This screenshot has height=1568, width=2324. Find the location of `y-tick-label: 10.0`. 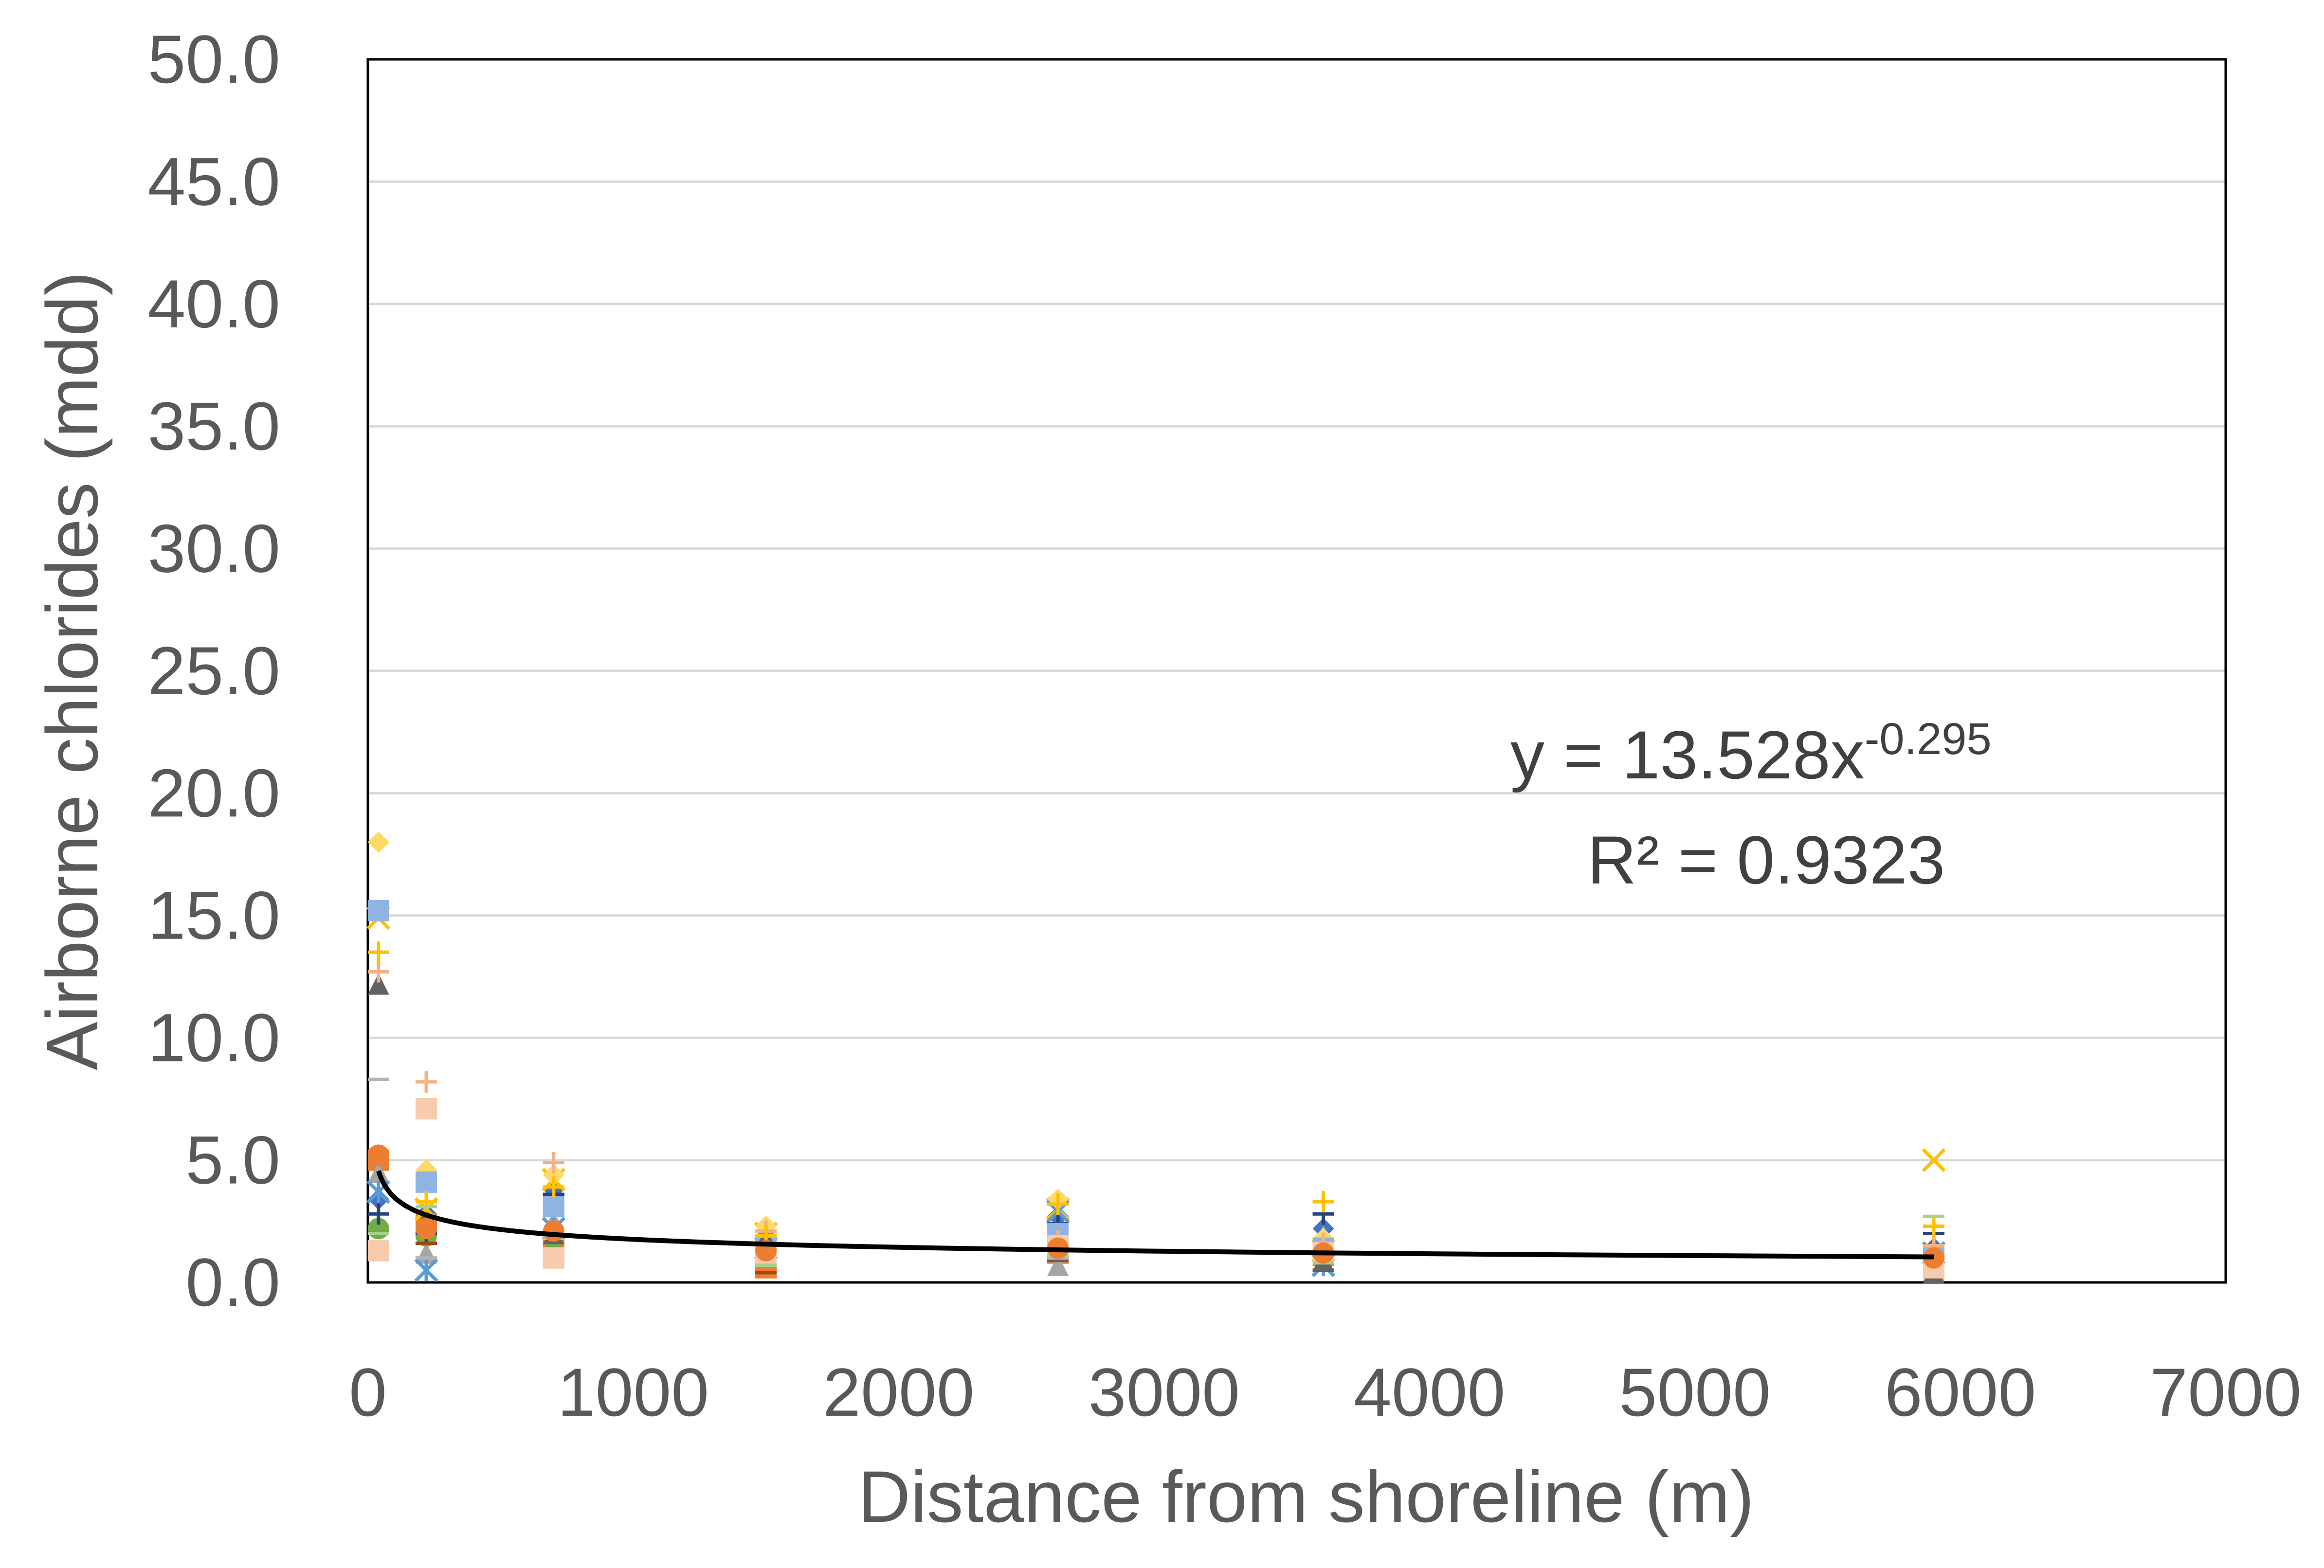

y-tick-label: 10.0 is located at coordinates (214, 1037).